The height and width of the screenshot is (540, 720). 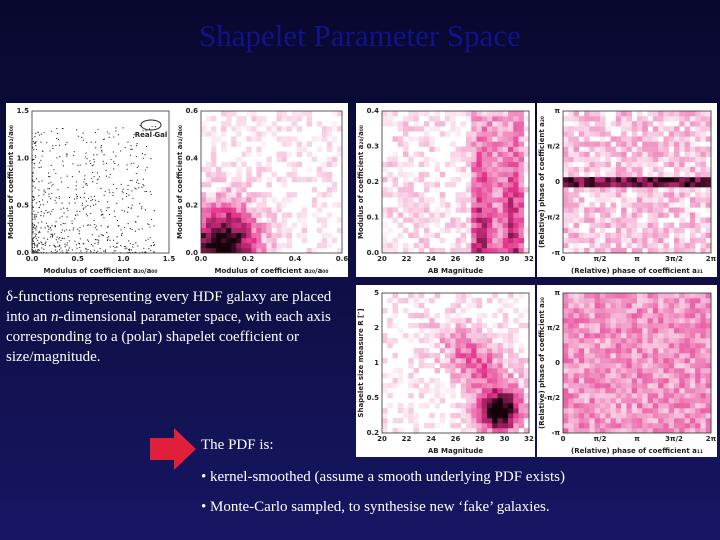 What do you see at coordinates (271, 182) in the screenshot?
I see `plot-frame` at bounding box center [271, 182].